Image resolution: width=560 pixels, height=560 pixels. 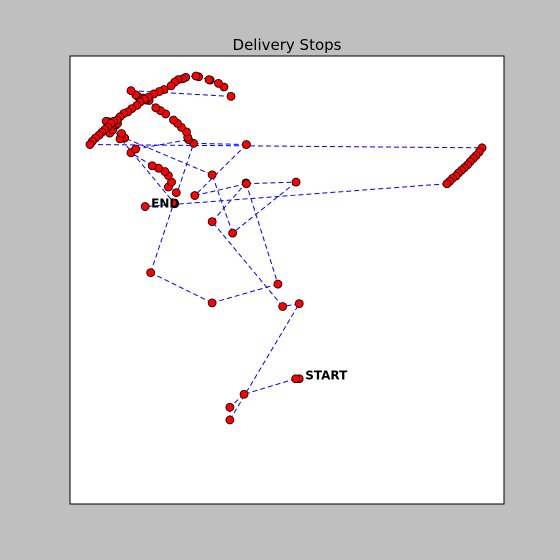 I want to click on label-layer: START END, so click(x=249, y=290).